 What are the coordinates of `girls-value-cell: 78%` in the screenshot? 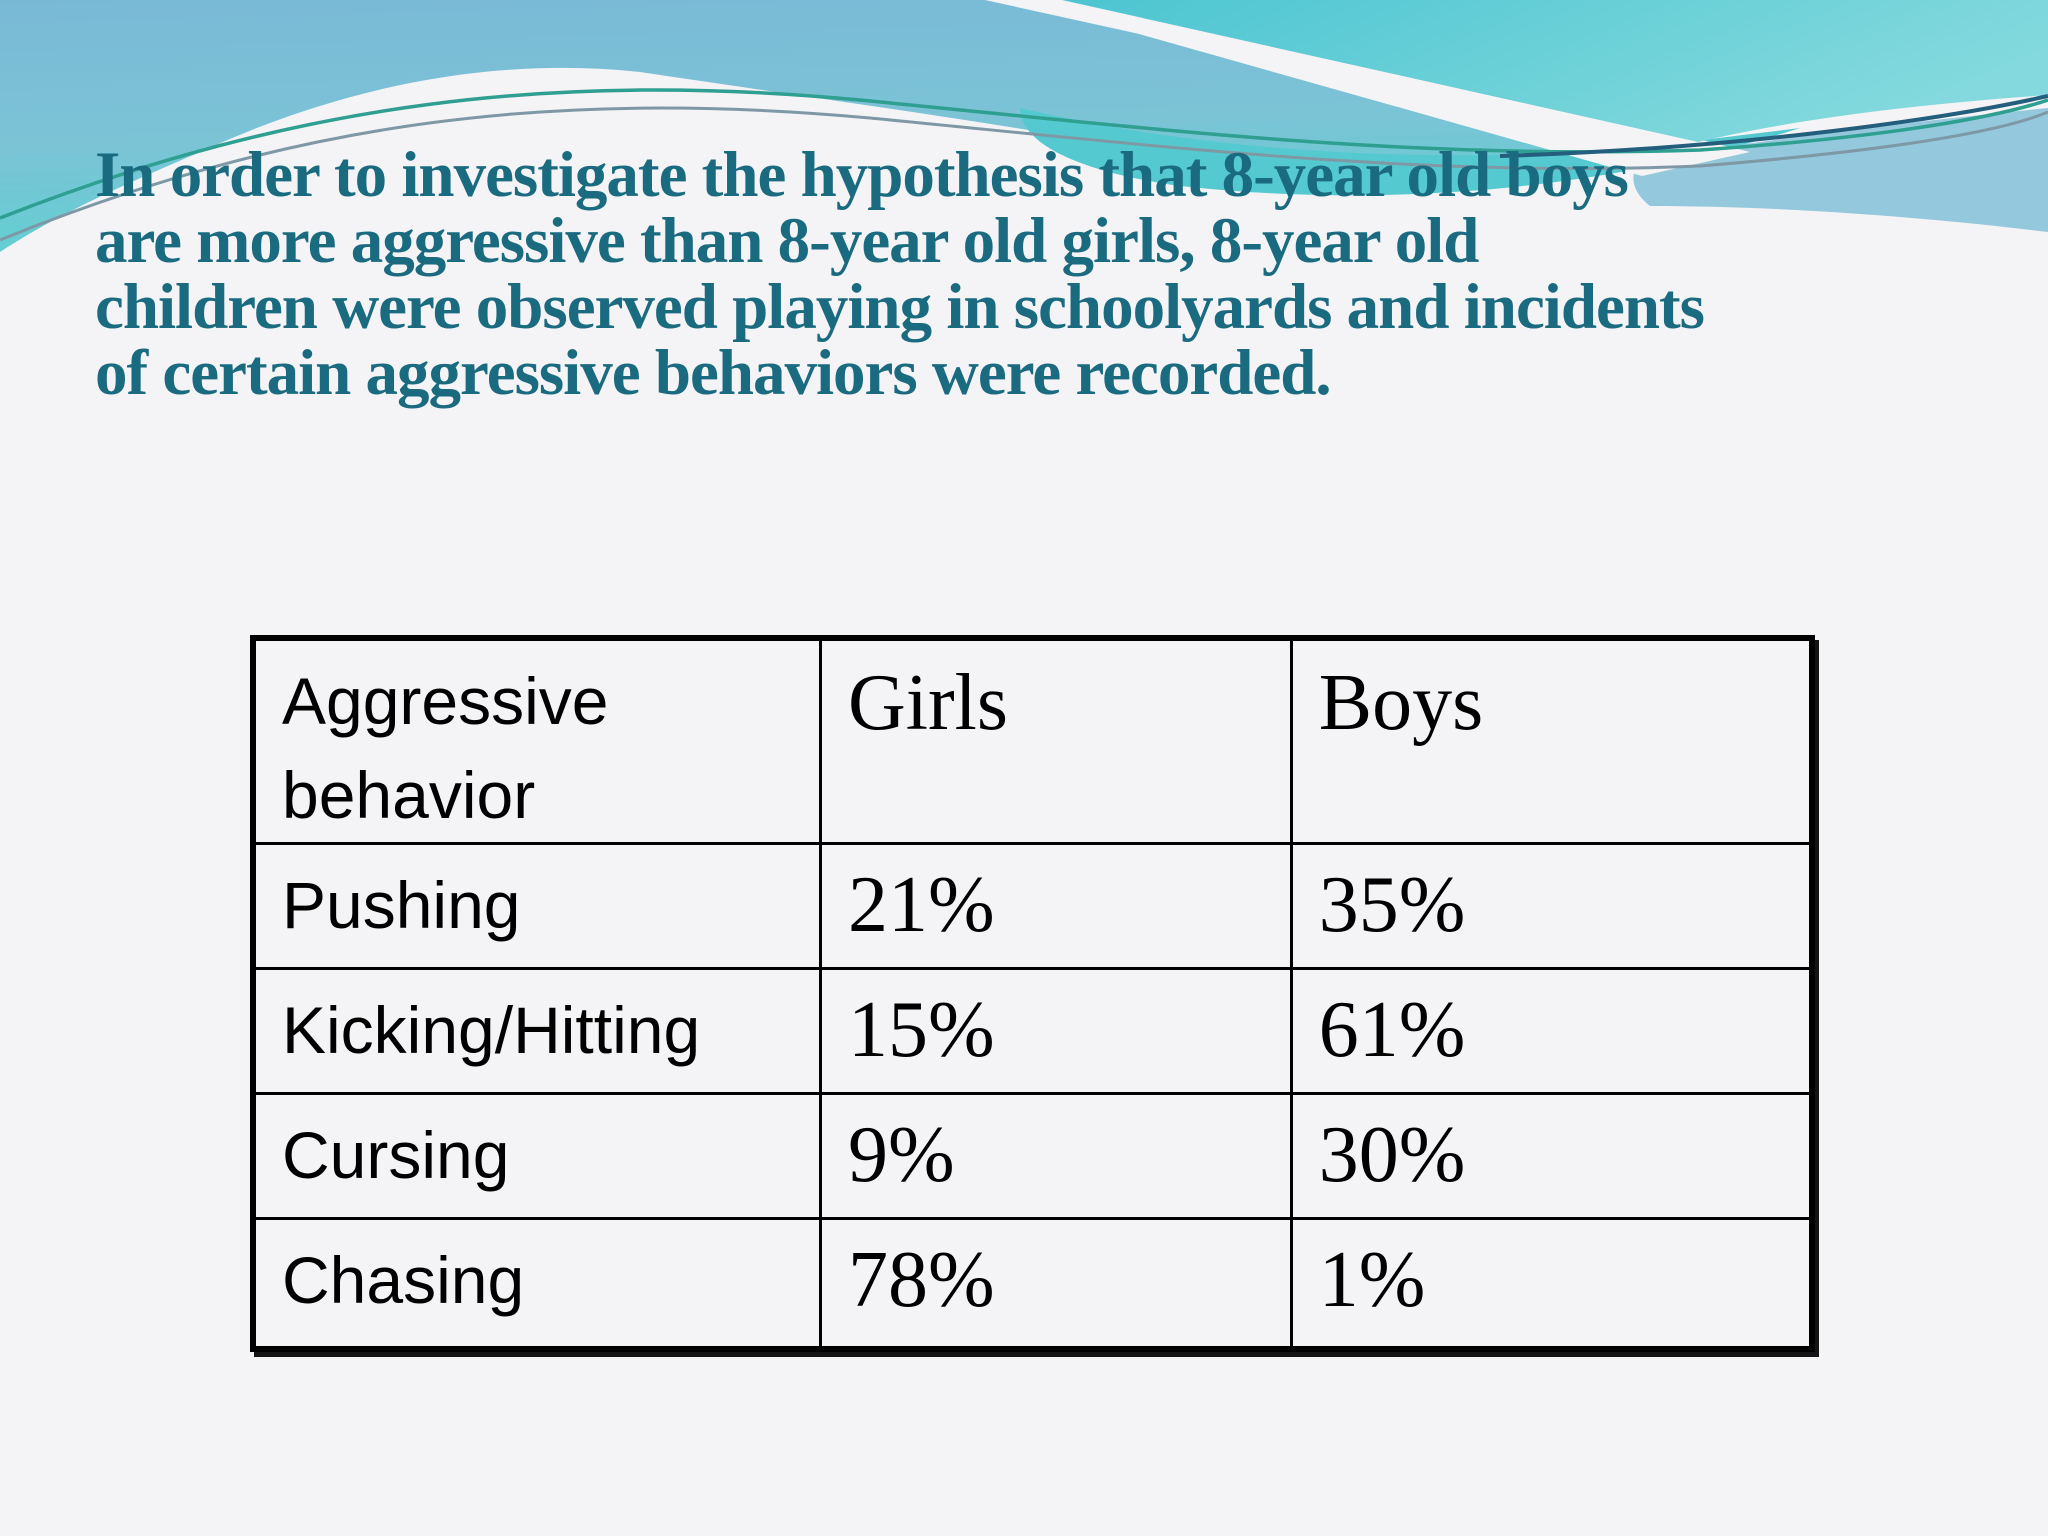 It's located at (1055, 1284).